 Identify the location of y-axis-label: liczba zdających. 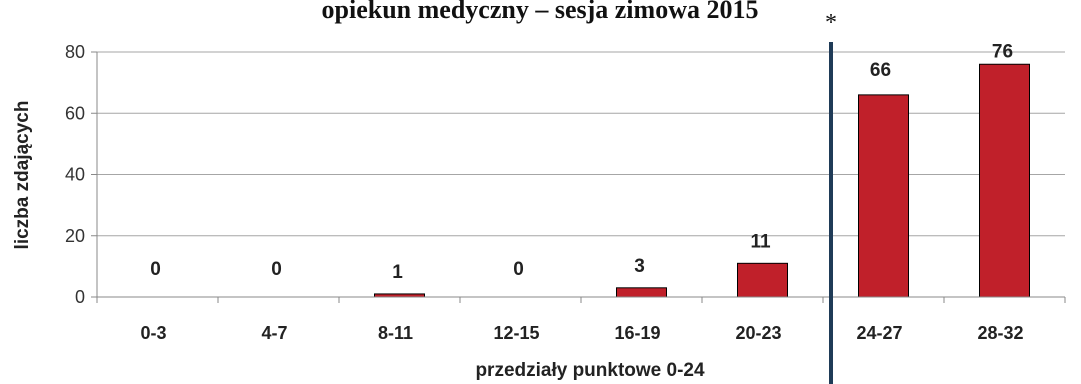
(22, 175).